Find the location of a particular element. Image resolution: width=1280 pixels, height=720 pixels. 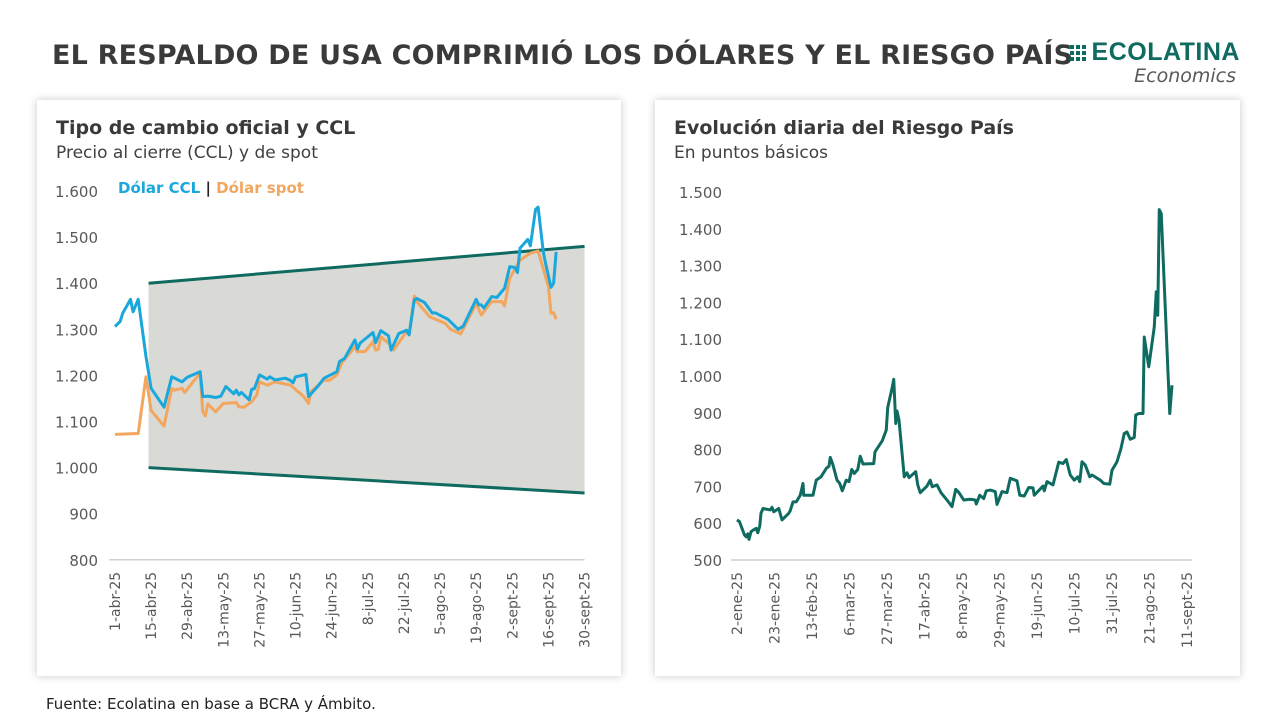

y-tick-label: 600 is located at coordinates (707, 524).